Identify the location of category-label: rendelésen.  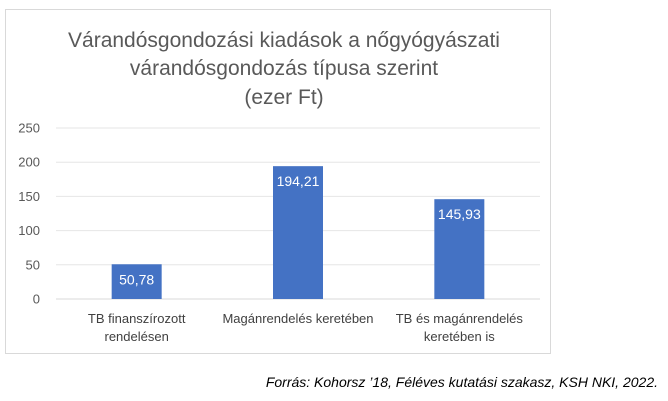
(137, 336).